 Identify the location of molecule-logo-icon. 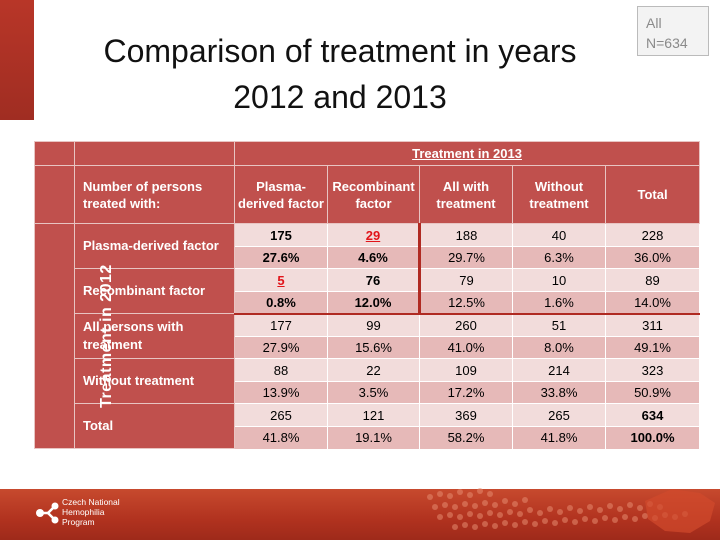
(47, 513).